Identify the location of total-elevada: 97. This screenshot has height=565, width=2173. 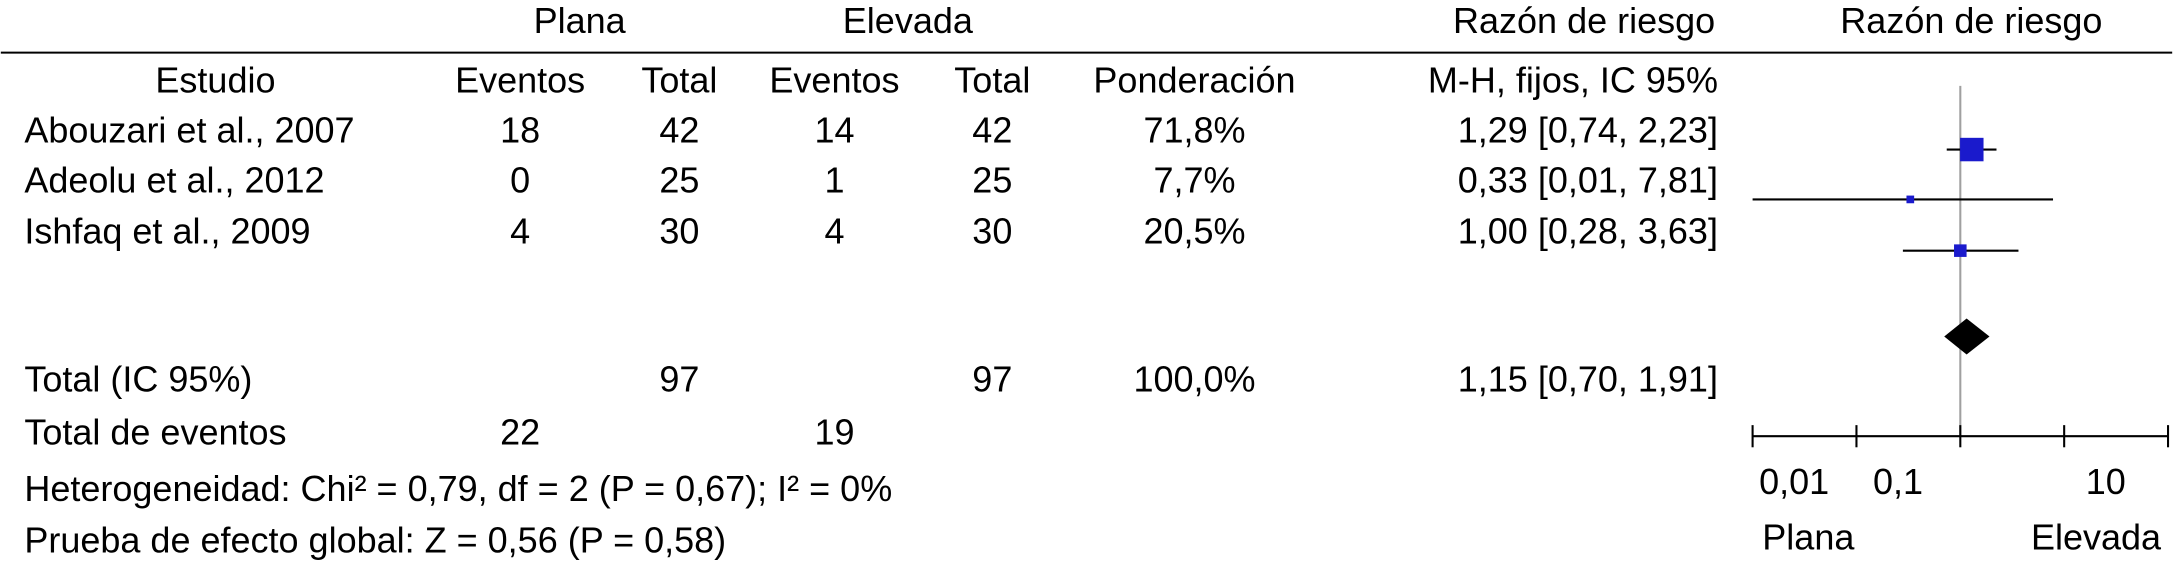
(992, 379).